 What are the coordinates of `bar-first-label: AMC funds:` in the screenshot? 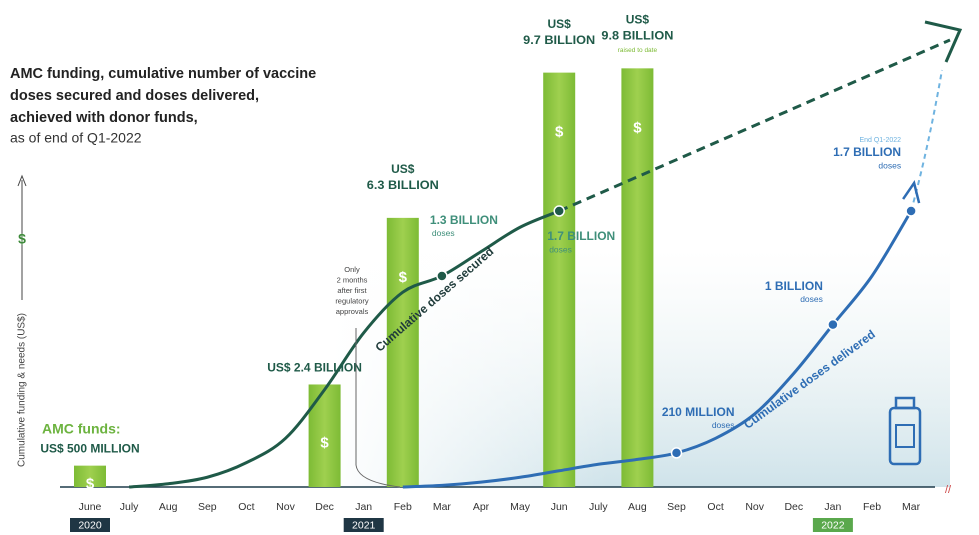 It's located at (81, 428).